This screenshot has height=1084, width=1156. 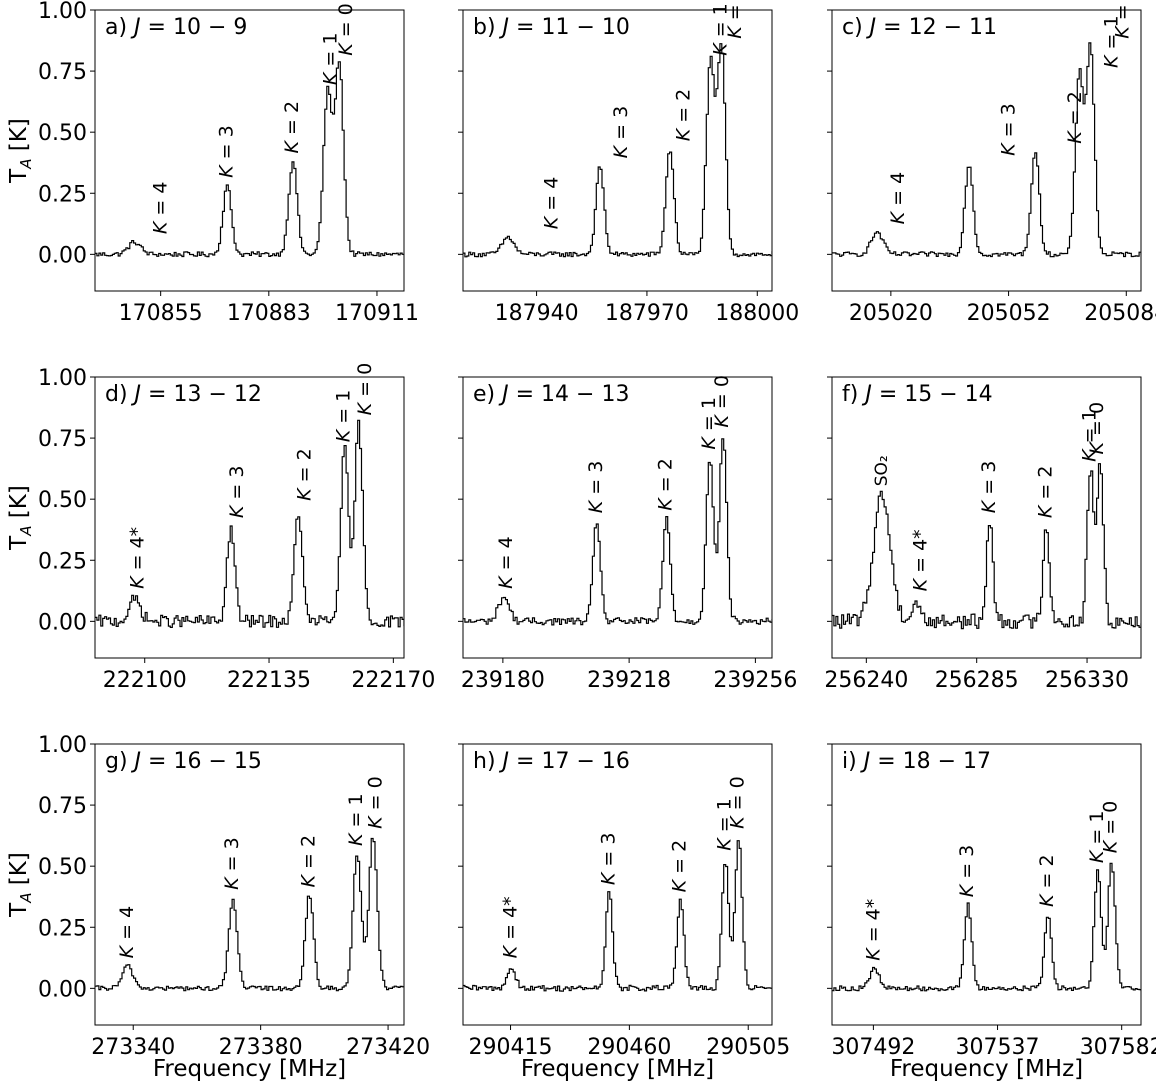 I want to click on x-tick-label: 256285, so click(x=977, y=680).